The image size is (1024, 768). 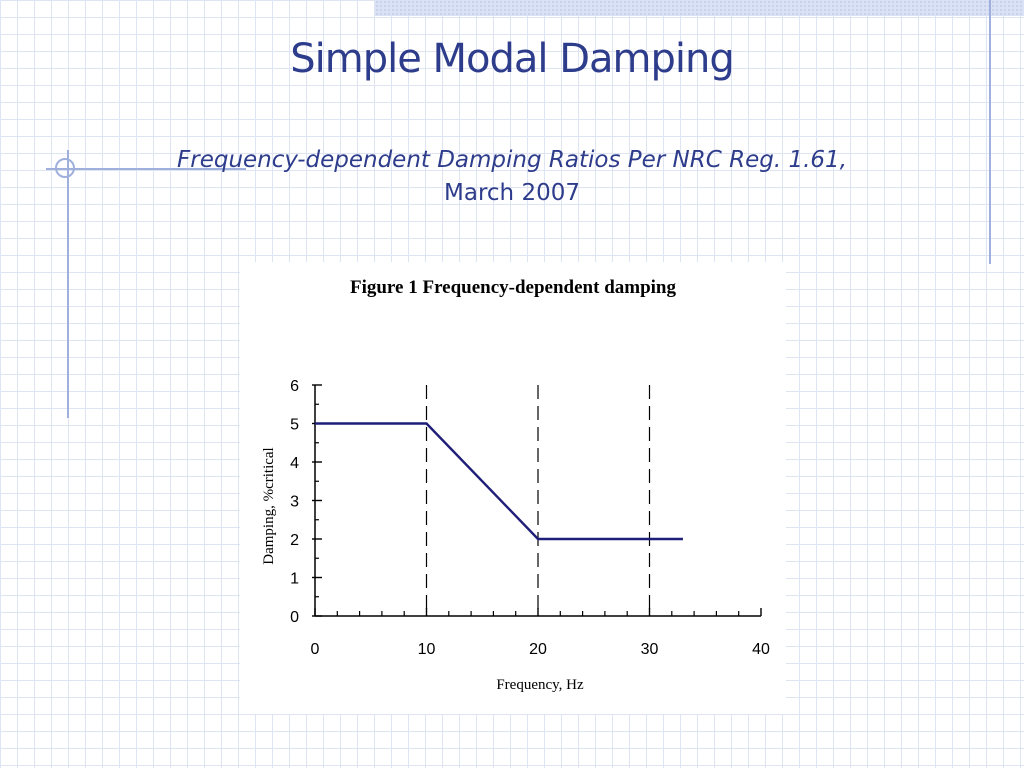 What do you see at coordinates (294, 386) in the screenshot?
I see `y-tick-label-6: 6` at bounding box center [294, 386].